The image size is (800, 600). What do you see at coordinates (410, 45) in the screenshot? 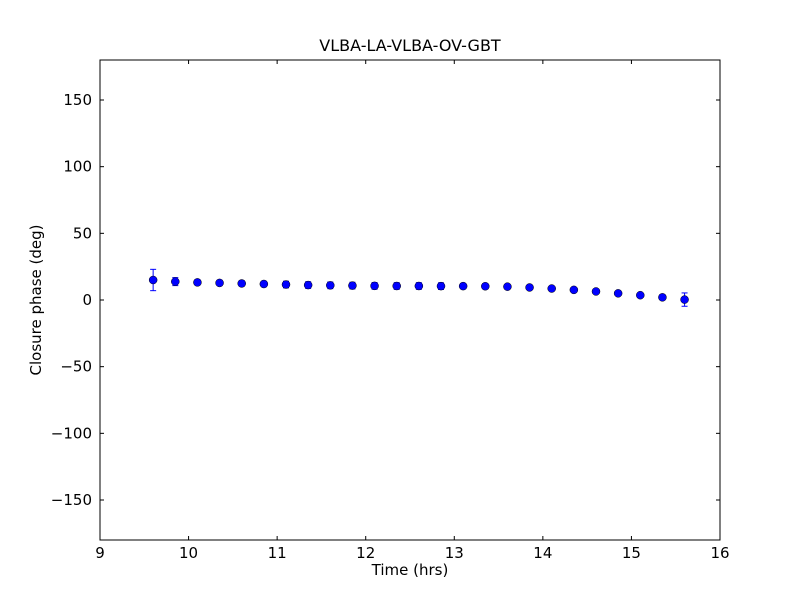
I see `chart-title: VLBA-LA-VLBA-OV-GBT` at bounding box center [410, 45].